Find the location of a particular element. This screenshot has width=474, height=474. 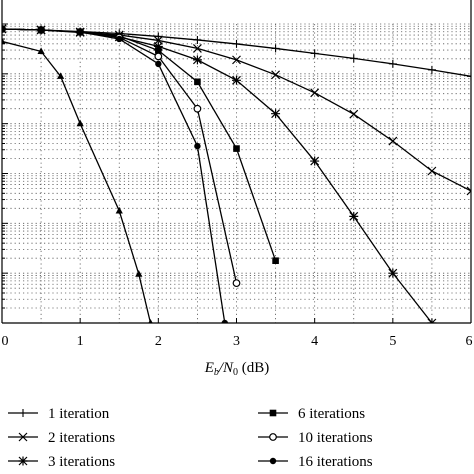

legend-item: 6 iterations is located at coordinates (311, 414).